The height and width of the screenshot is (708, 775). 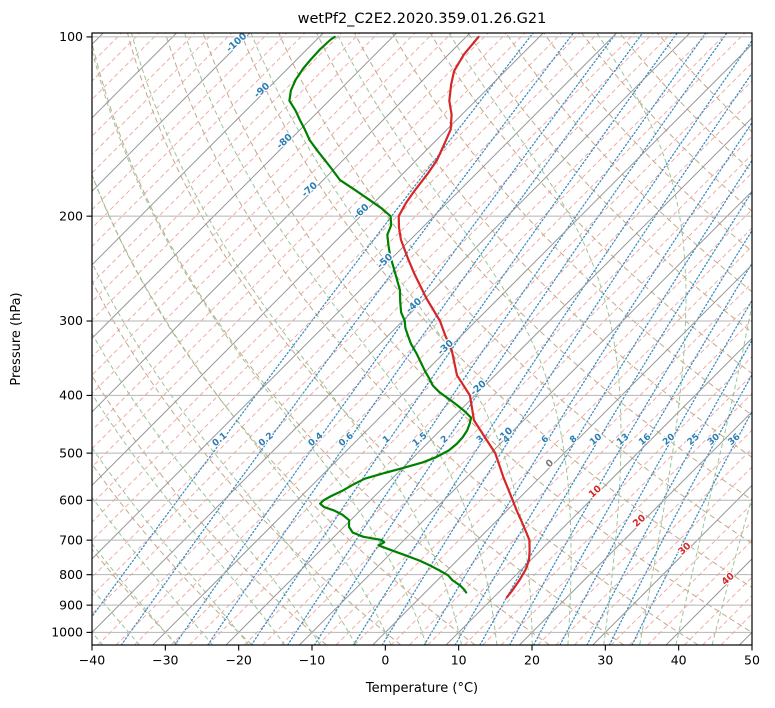 I want to click on x-tick-label: 40, so click(x=679, y=660).